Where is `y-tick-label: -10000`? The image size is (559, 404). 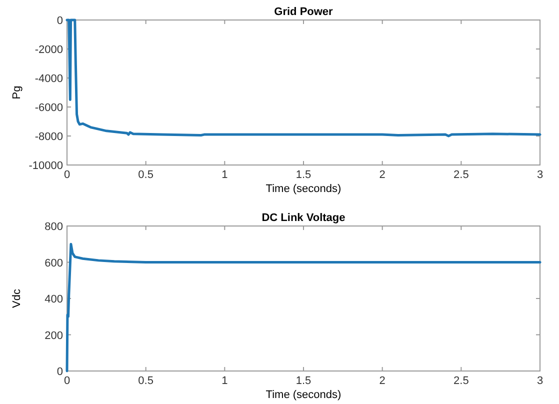 y-tick-label: -10000 is located at coordinates (45, 166).